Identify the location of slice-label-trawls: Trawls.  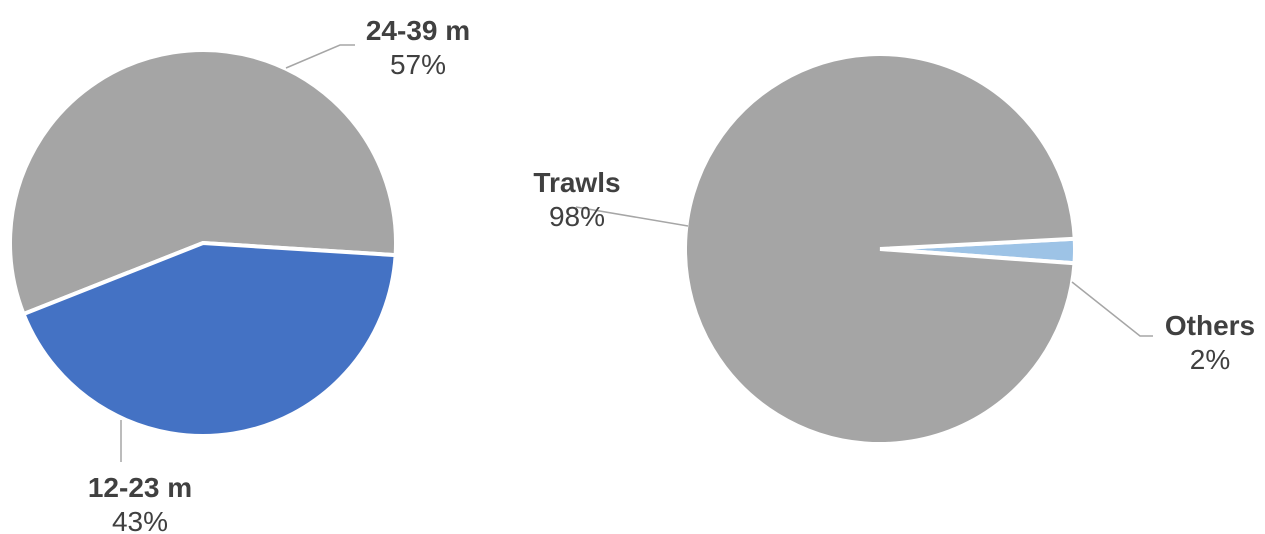
(576, 182).